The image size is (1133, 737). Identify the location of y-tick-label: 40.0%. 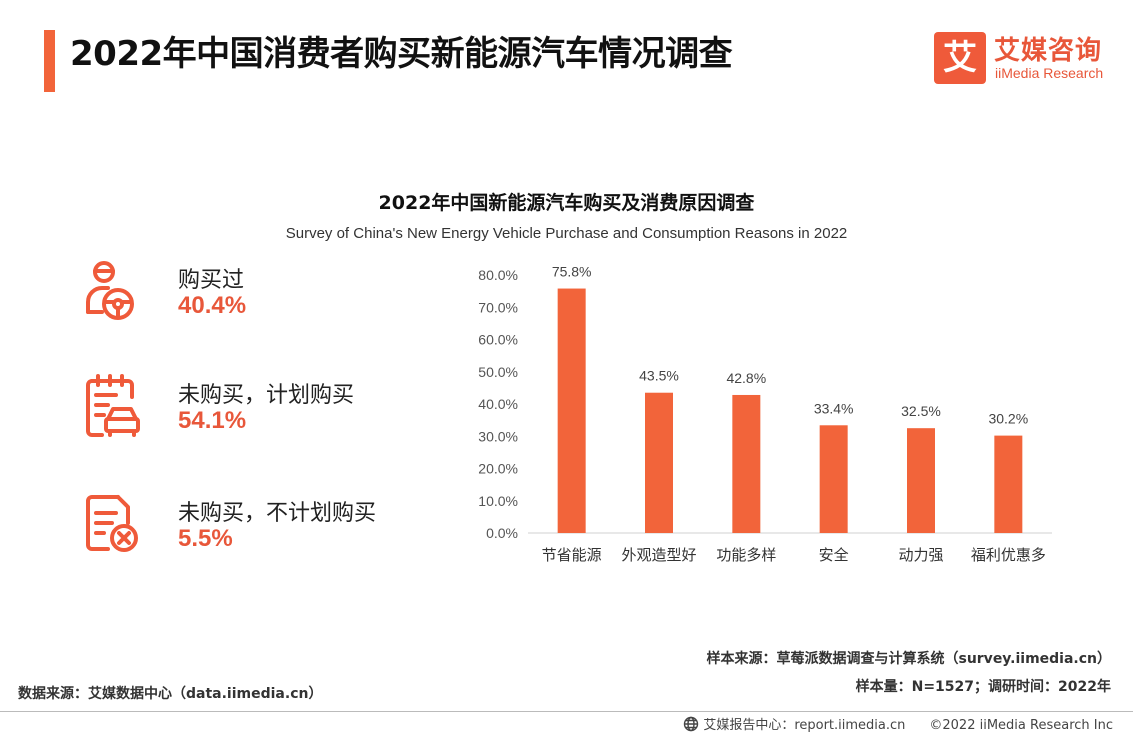
(498, 404).